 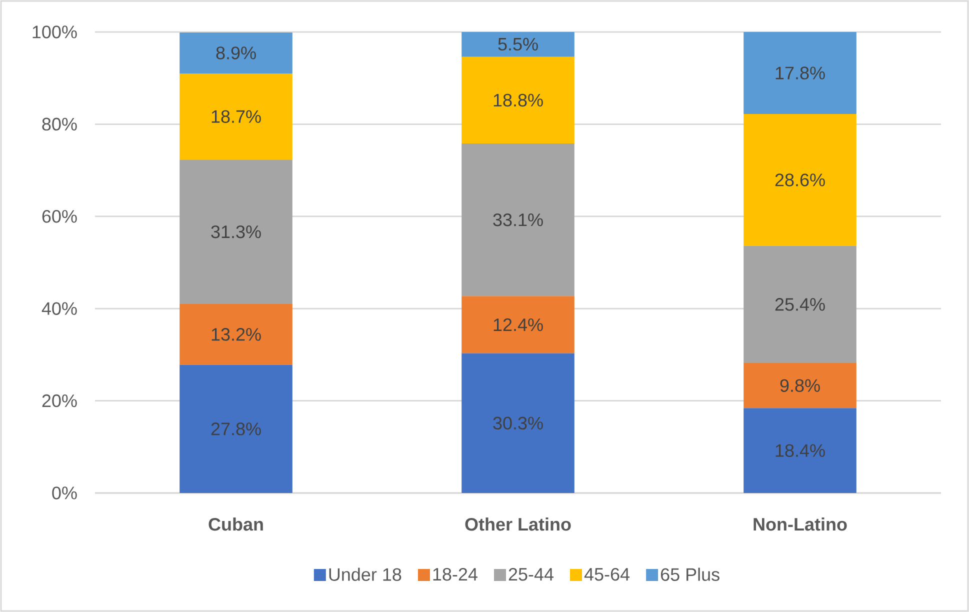 I want to click on legend-label: Under 18, so click(x=365, y=574).